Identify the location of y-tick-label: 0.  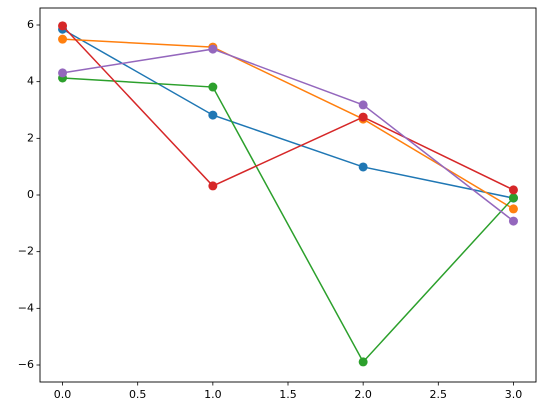
(30, 194).